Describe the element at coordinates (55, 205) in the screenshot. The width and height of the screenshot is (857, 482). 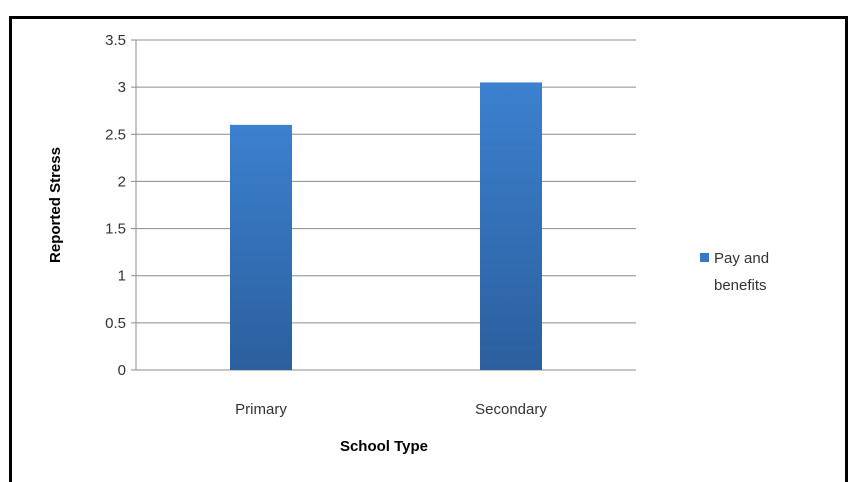
I see `y-axis-title: Reported Stress` at that location.